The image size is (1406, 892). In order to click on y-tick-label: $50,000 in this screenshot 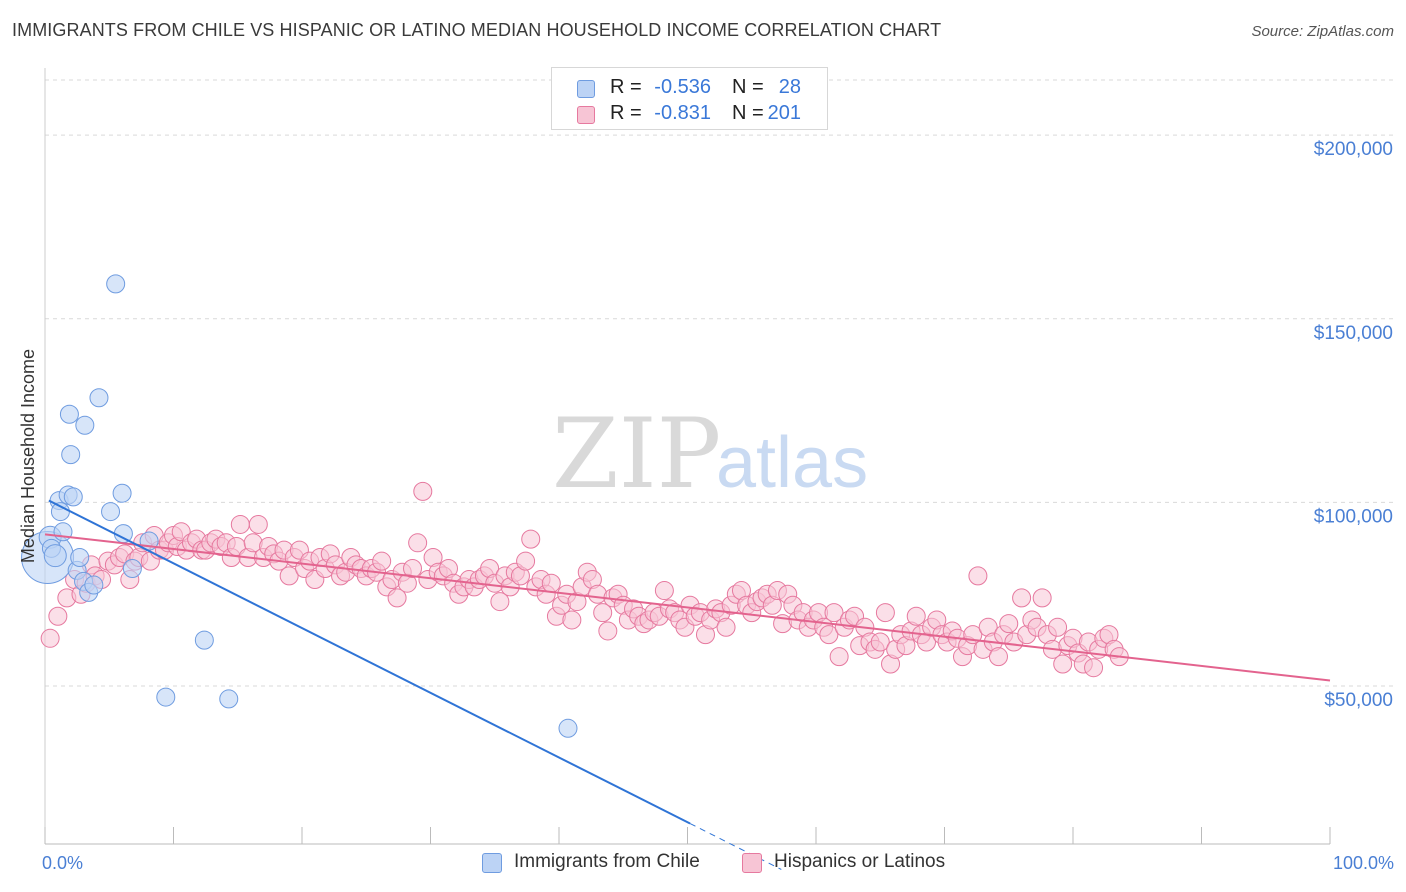, I will do `click(1358, 700)`.